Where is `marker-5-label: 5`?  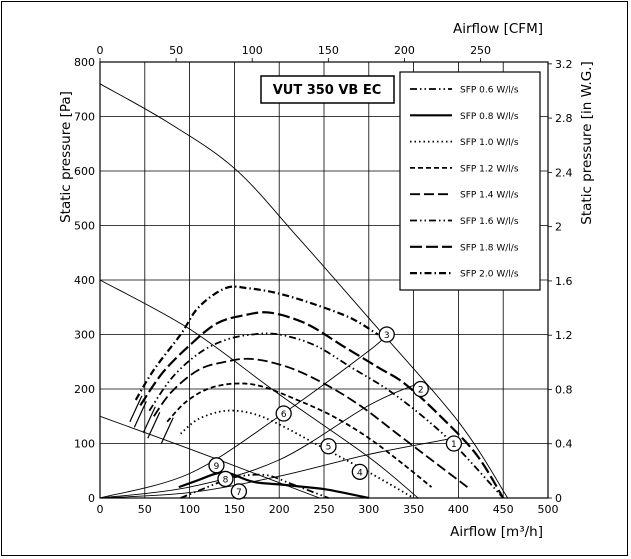
marker-5-label: 5 is located at coordinates (329, 448).